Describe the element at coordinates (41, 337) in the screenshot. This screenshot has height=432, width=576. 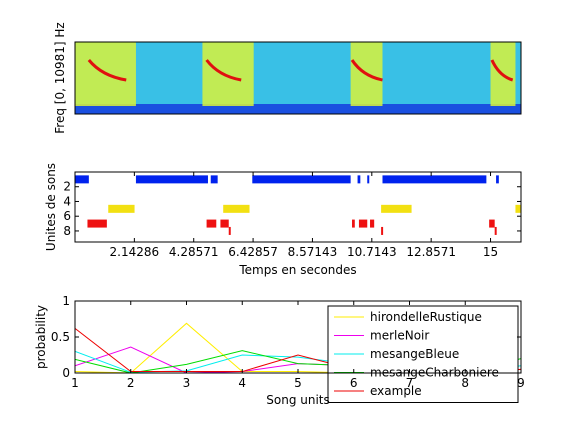
I see `probability-y-label: probability` at that location.